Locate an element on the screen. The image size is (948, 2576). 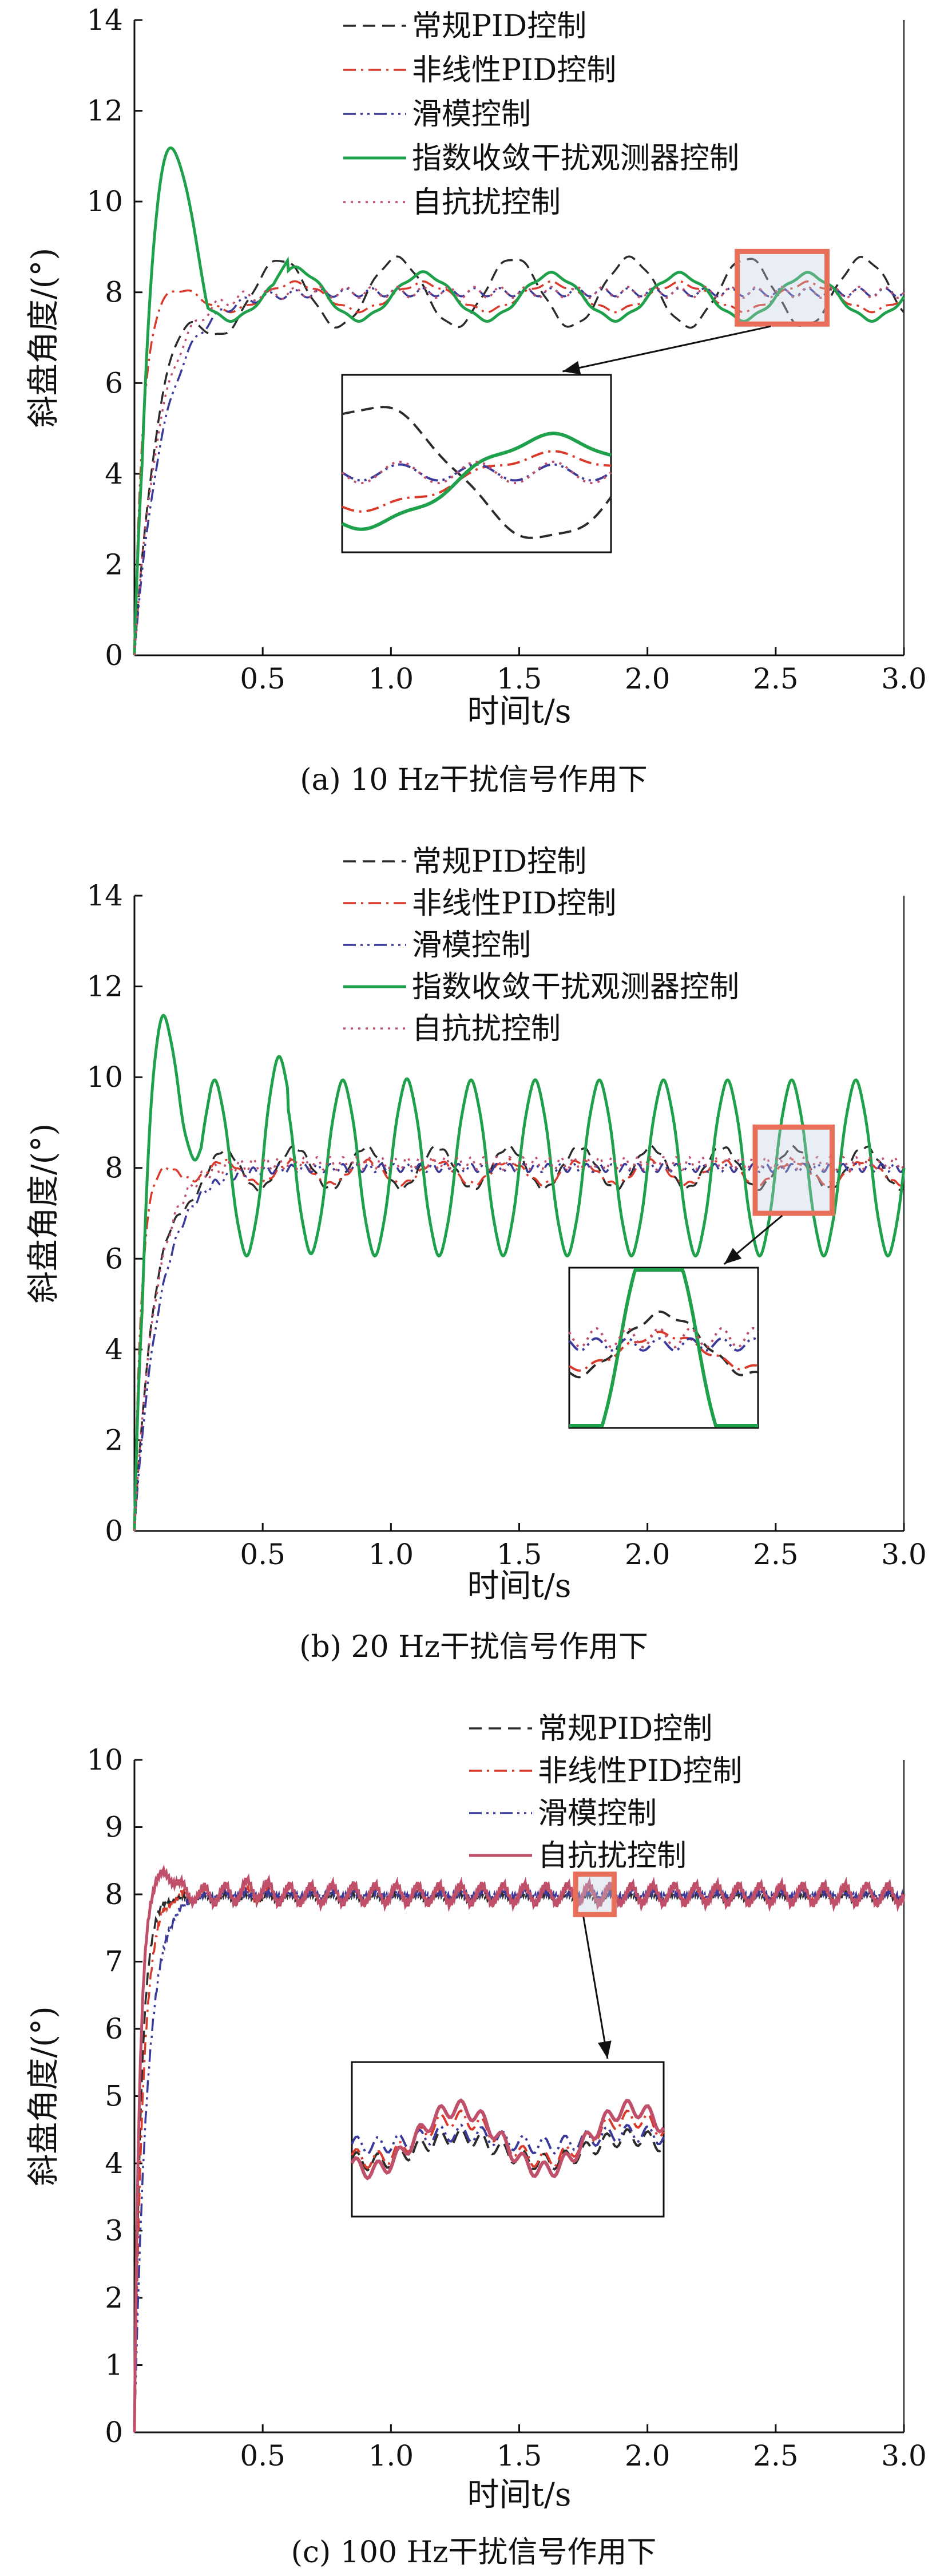
panel-caption: (b) 20 Hz干扰信号作用下 is located at coordinates (473, 1647).